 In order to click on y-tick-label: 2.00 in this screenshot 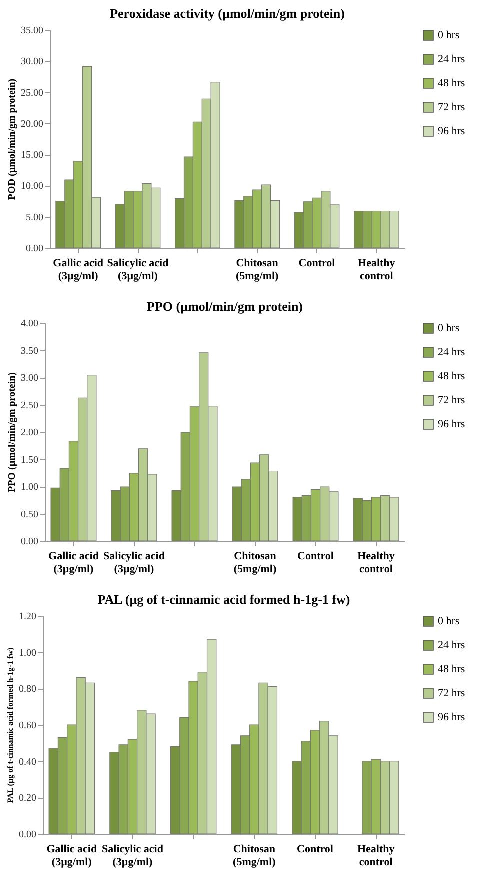, I will do `click(29, 433)`.